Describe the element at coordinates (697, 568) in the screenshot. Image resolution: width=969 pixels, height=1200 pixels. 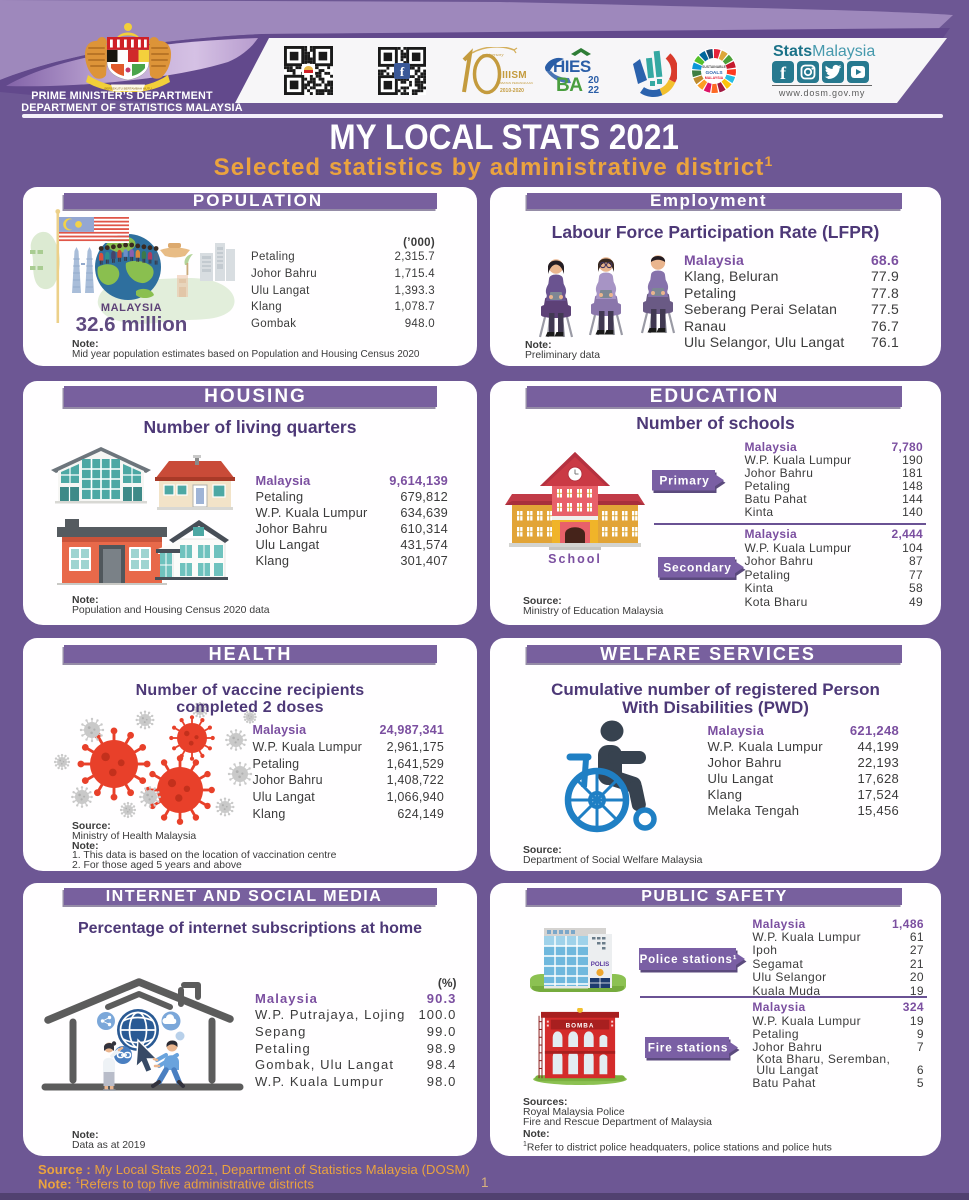
I see `svg-text: Secondary` at that location.